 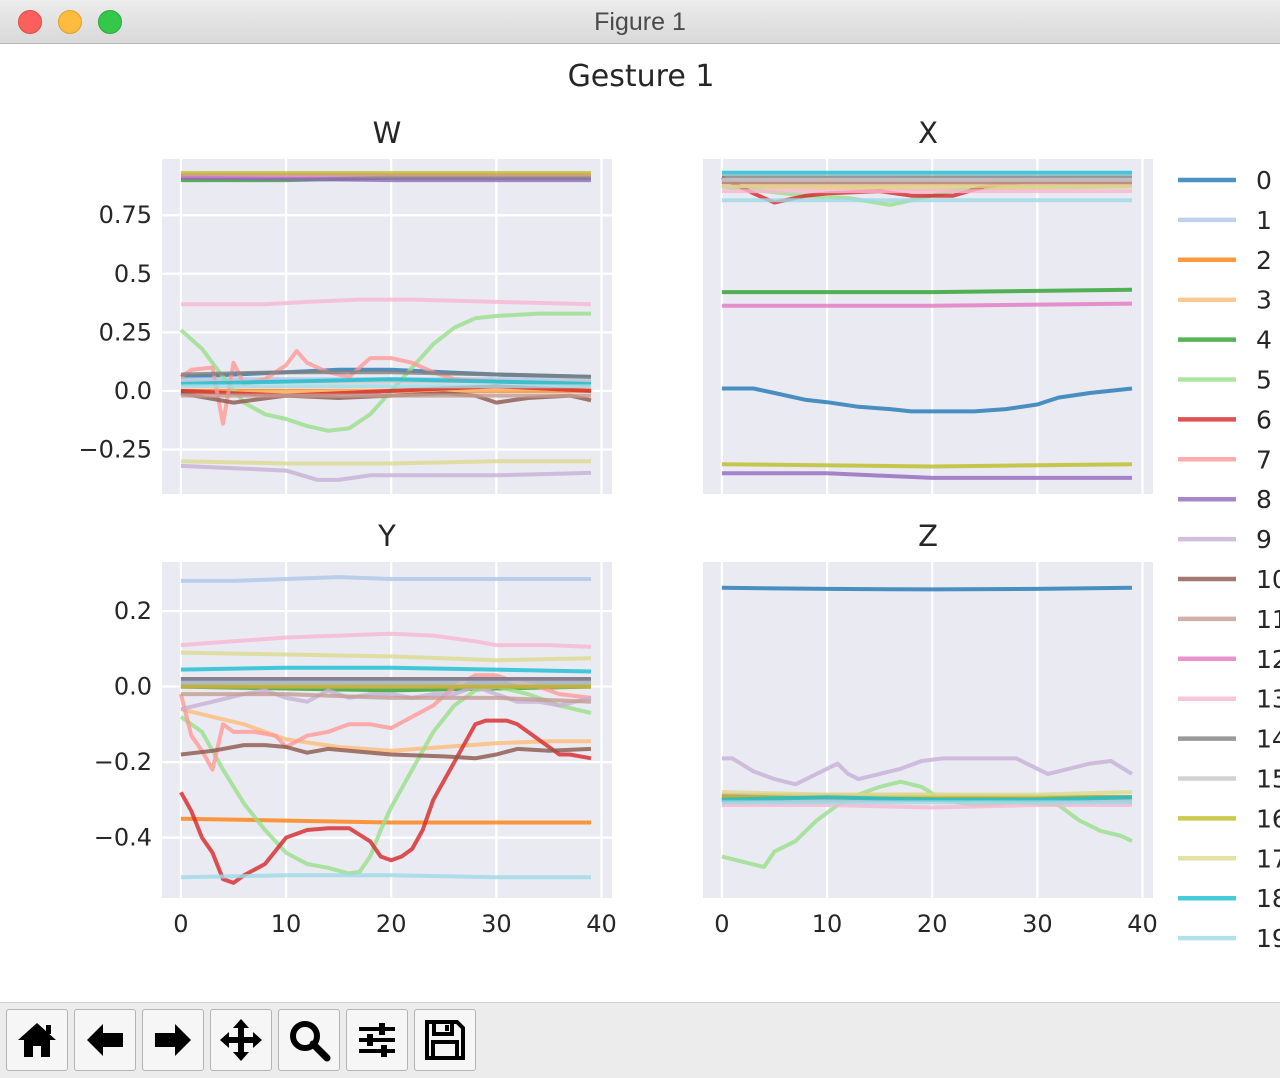 I want to click on legend-label-8: 8, so click(x=1264, y=499).